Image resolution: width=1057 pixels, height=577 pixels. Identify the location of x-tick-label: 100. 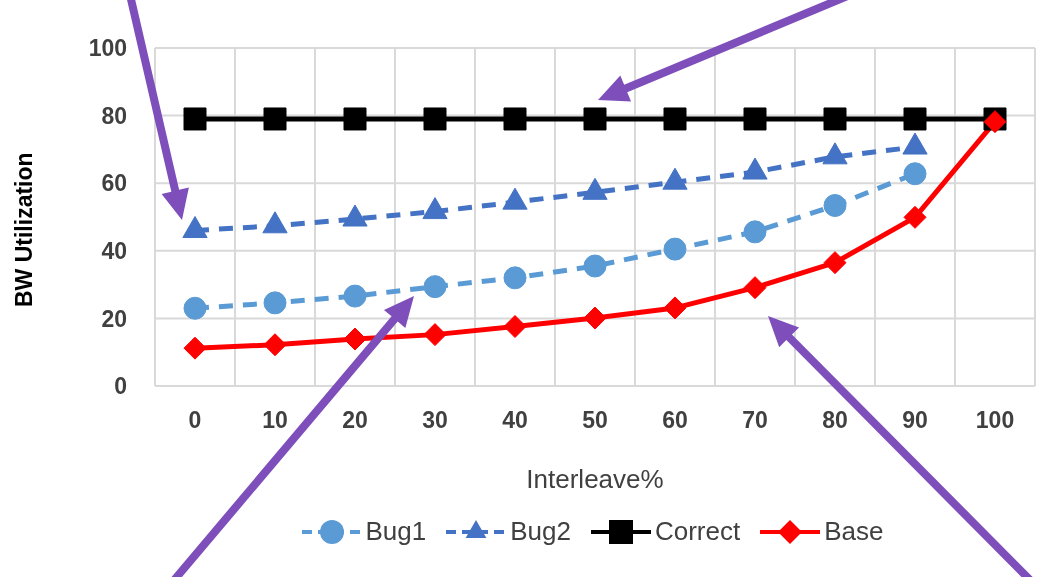
(995, 420).